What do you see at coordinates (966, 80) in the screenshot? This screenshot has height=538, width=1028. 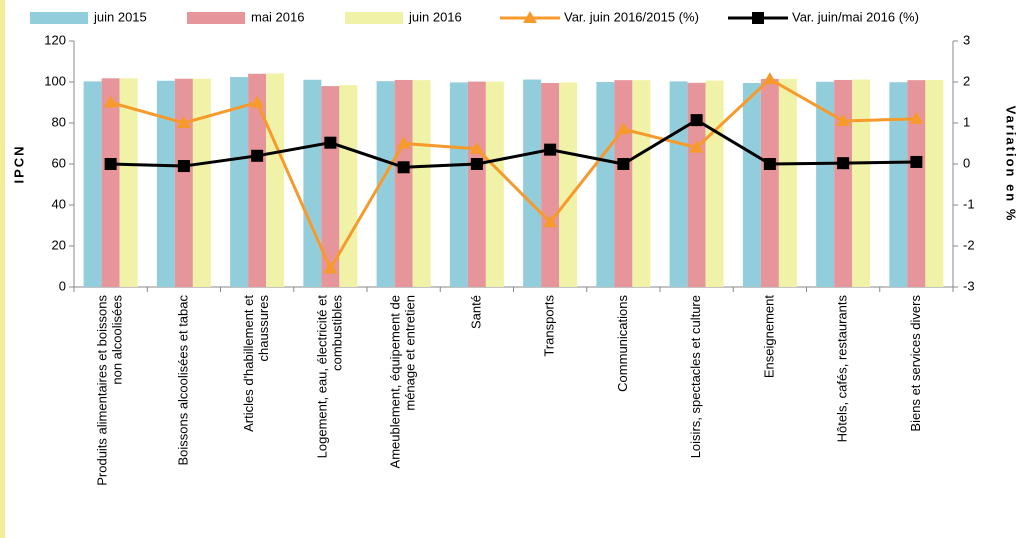 I see `y2-tick-label: 2` at bounding box center [966, 80].